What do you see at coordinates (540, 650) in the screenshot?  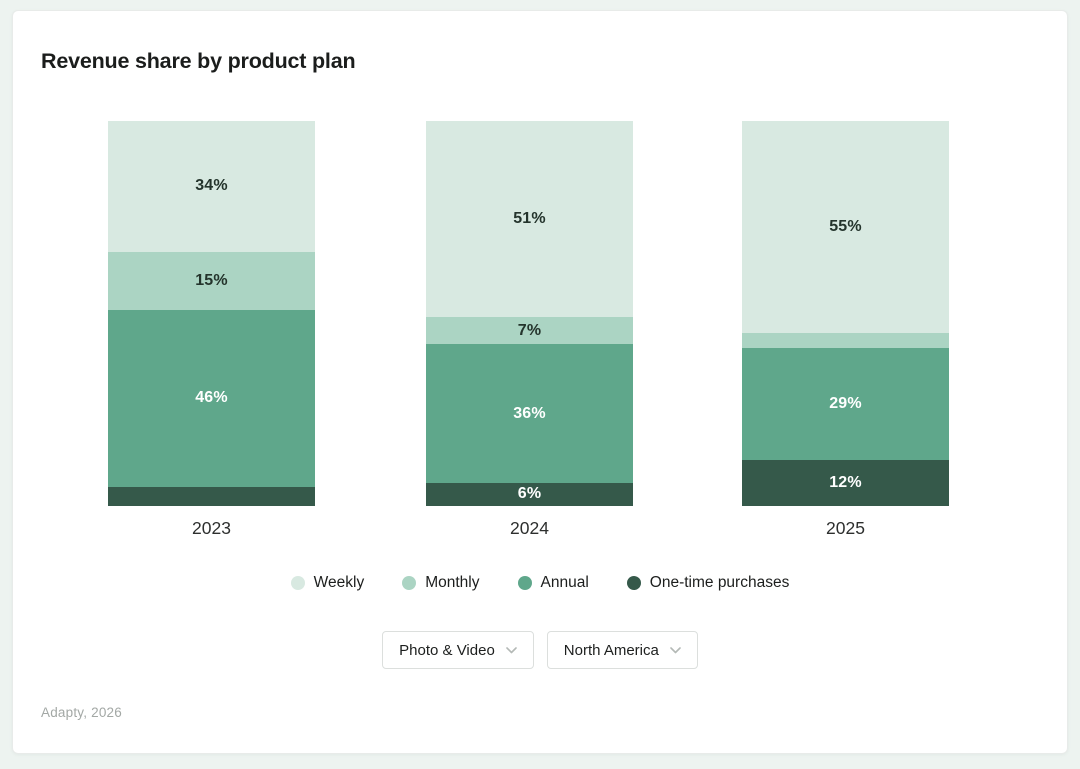 I see `filters-row: Photo & Video North America` at bounding box center [540, 650].